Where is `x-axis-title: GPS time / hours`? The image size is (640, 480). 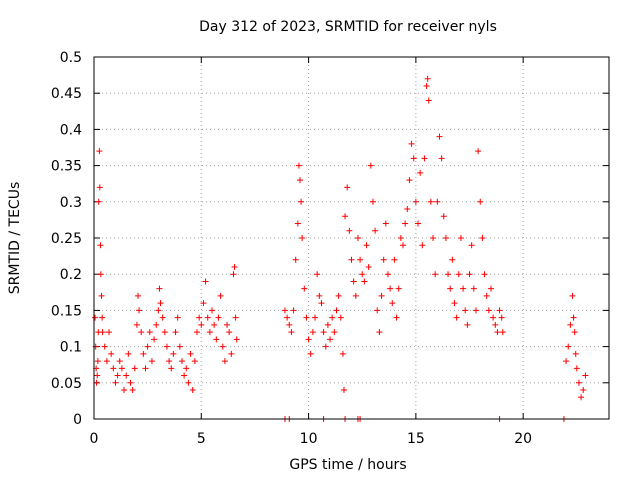
x-axis-title: GPS time / hours is located at coordinates (347, 465).